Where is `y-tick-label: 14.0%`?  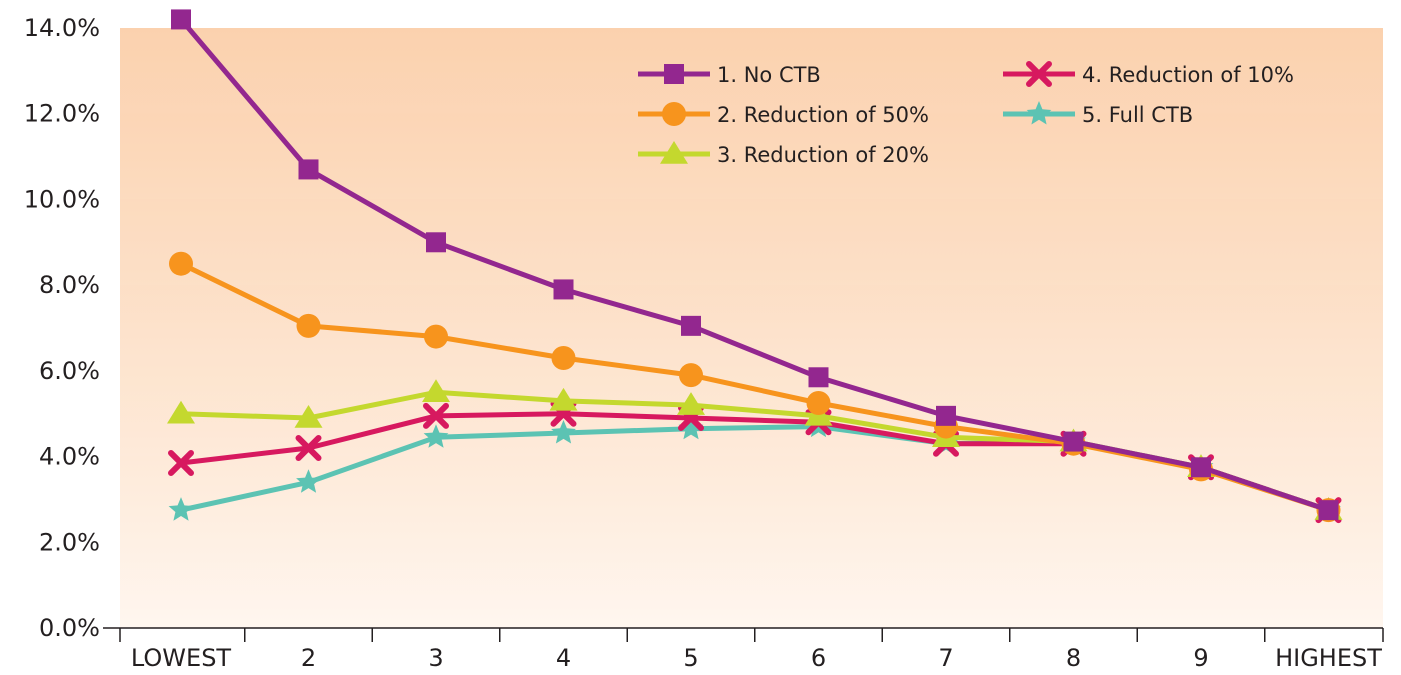
y-tick-label: 14.0% is located at coordinates (62, 28).